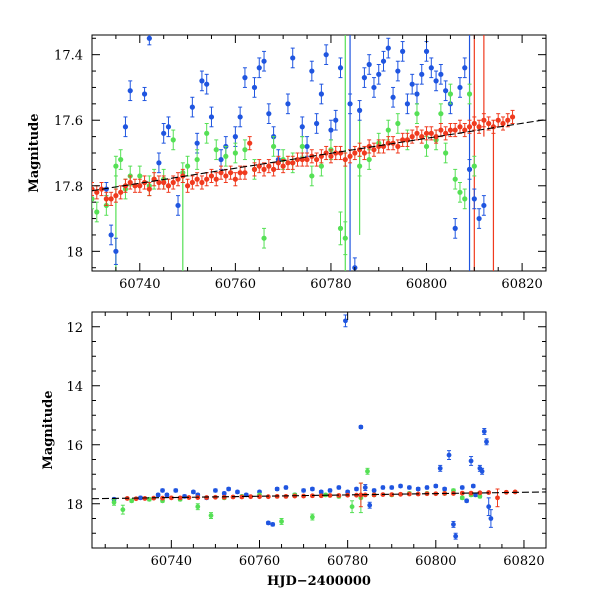  What do you see at coordinates (68, 187) in the screenshot?
I see `top-y-tick-label: 17.8` at bounding box center [68, 187].